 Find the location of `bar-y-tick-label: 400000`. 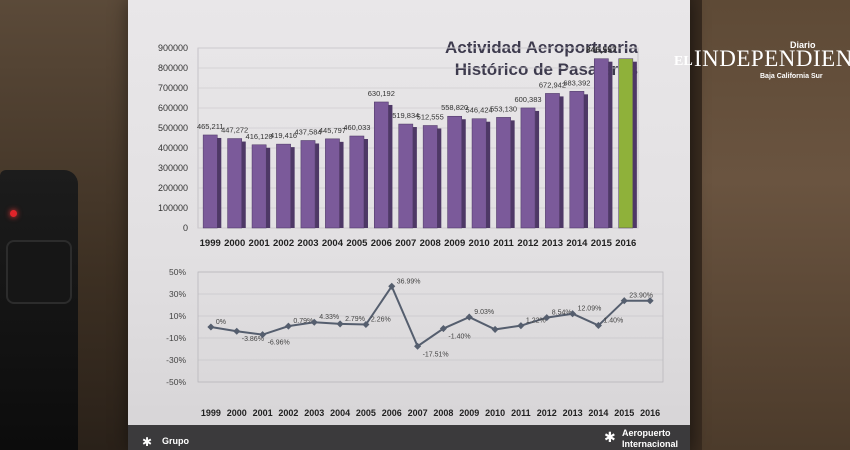

bar-y-tick-label: 400000 is located at coordinates (173, 148).